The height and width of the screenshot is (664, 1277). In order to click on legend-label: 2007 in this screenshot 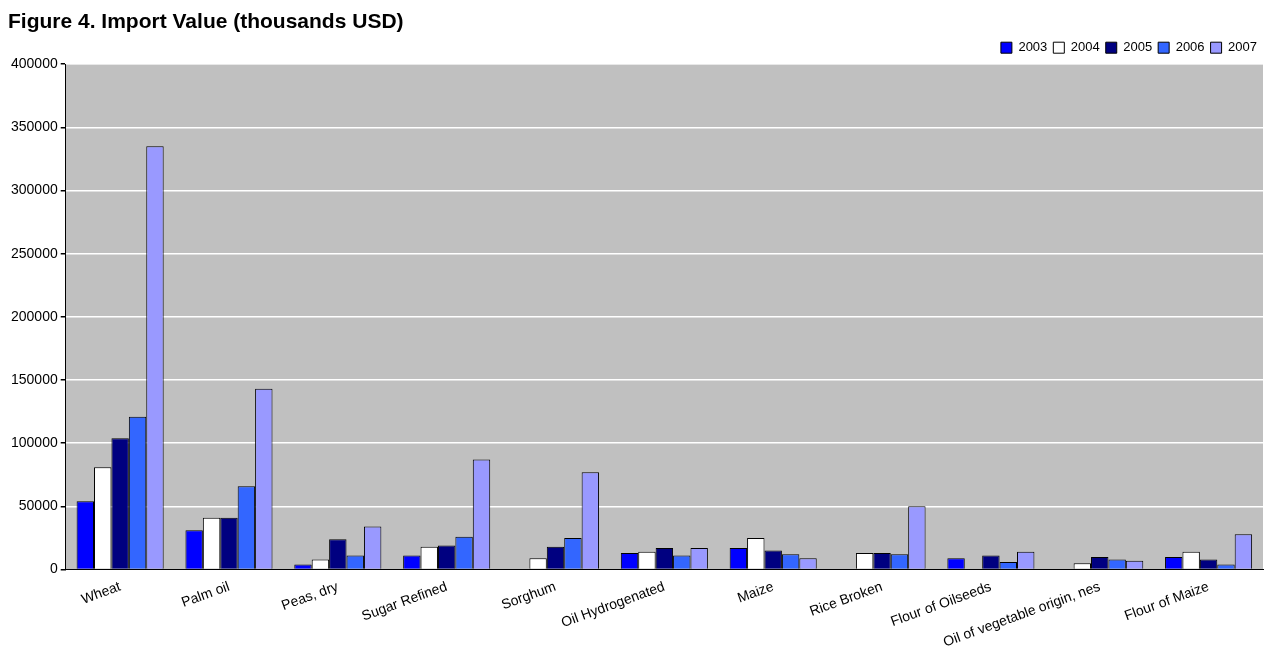, I will do `click(1242, 47)`.